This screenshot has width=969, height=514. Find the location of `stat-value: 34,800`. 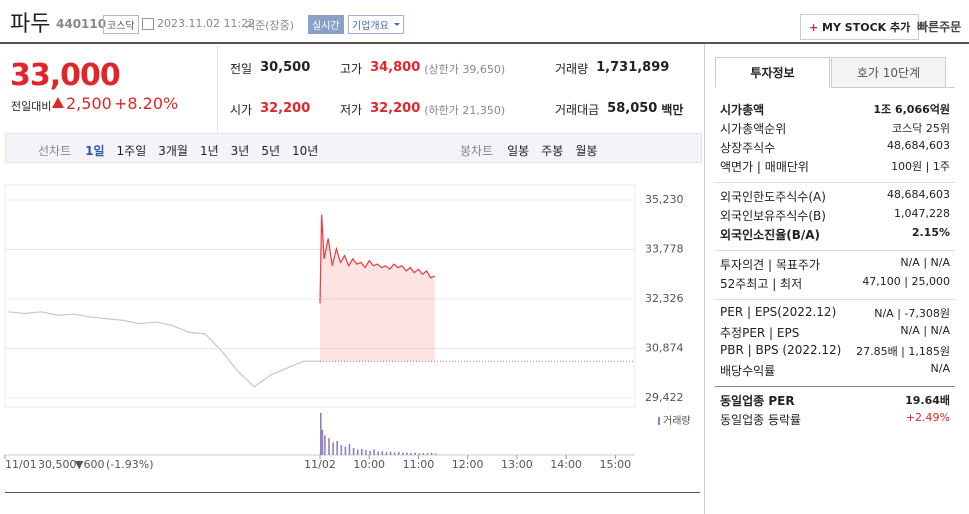

stat-value: 34,800 is located at coordinates (395, 67).